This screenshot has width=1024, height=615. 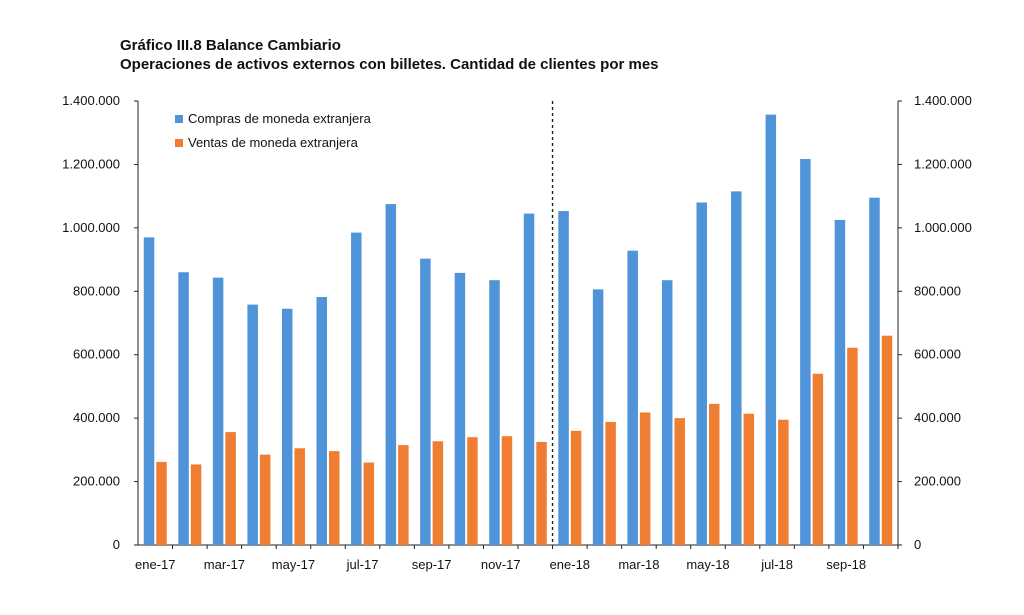 I want to click on y-tick-label-right: 800.000, so click(x=937, y=290).